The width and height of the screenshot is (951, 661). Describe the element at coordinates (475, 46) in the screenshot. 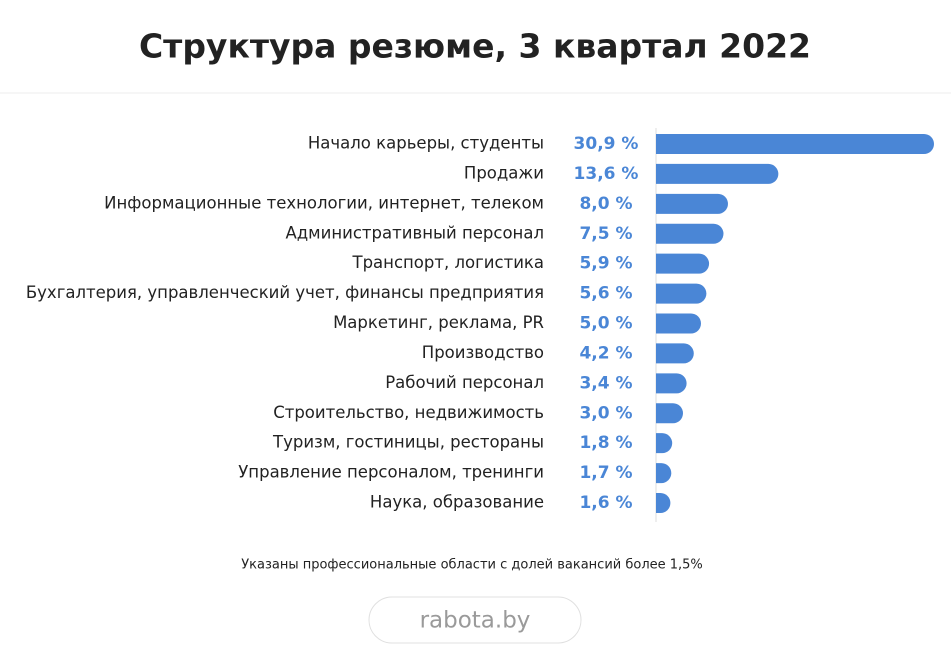

I see `chart-title: Структура резюме, 3 квартал 2022` at that location.